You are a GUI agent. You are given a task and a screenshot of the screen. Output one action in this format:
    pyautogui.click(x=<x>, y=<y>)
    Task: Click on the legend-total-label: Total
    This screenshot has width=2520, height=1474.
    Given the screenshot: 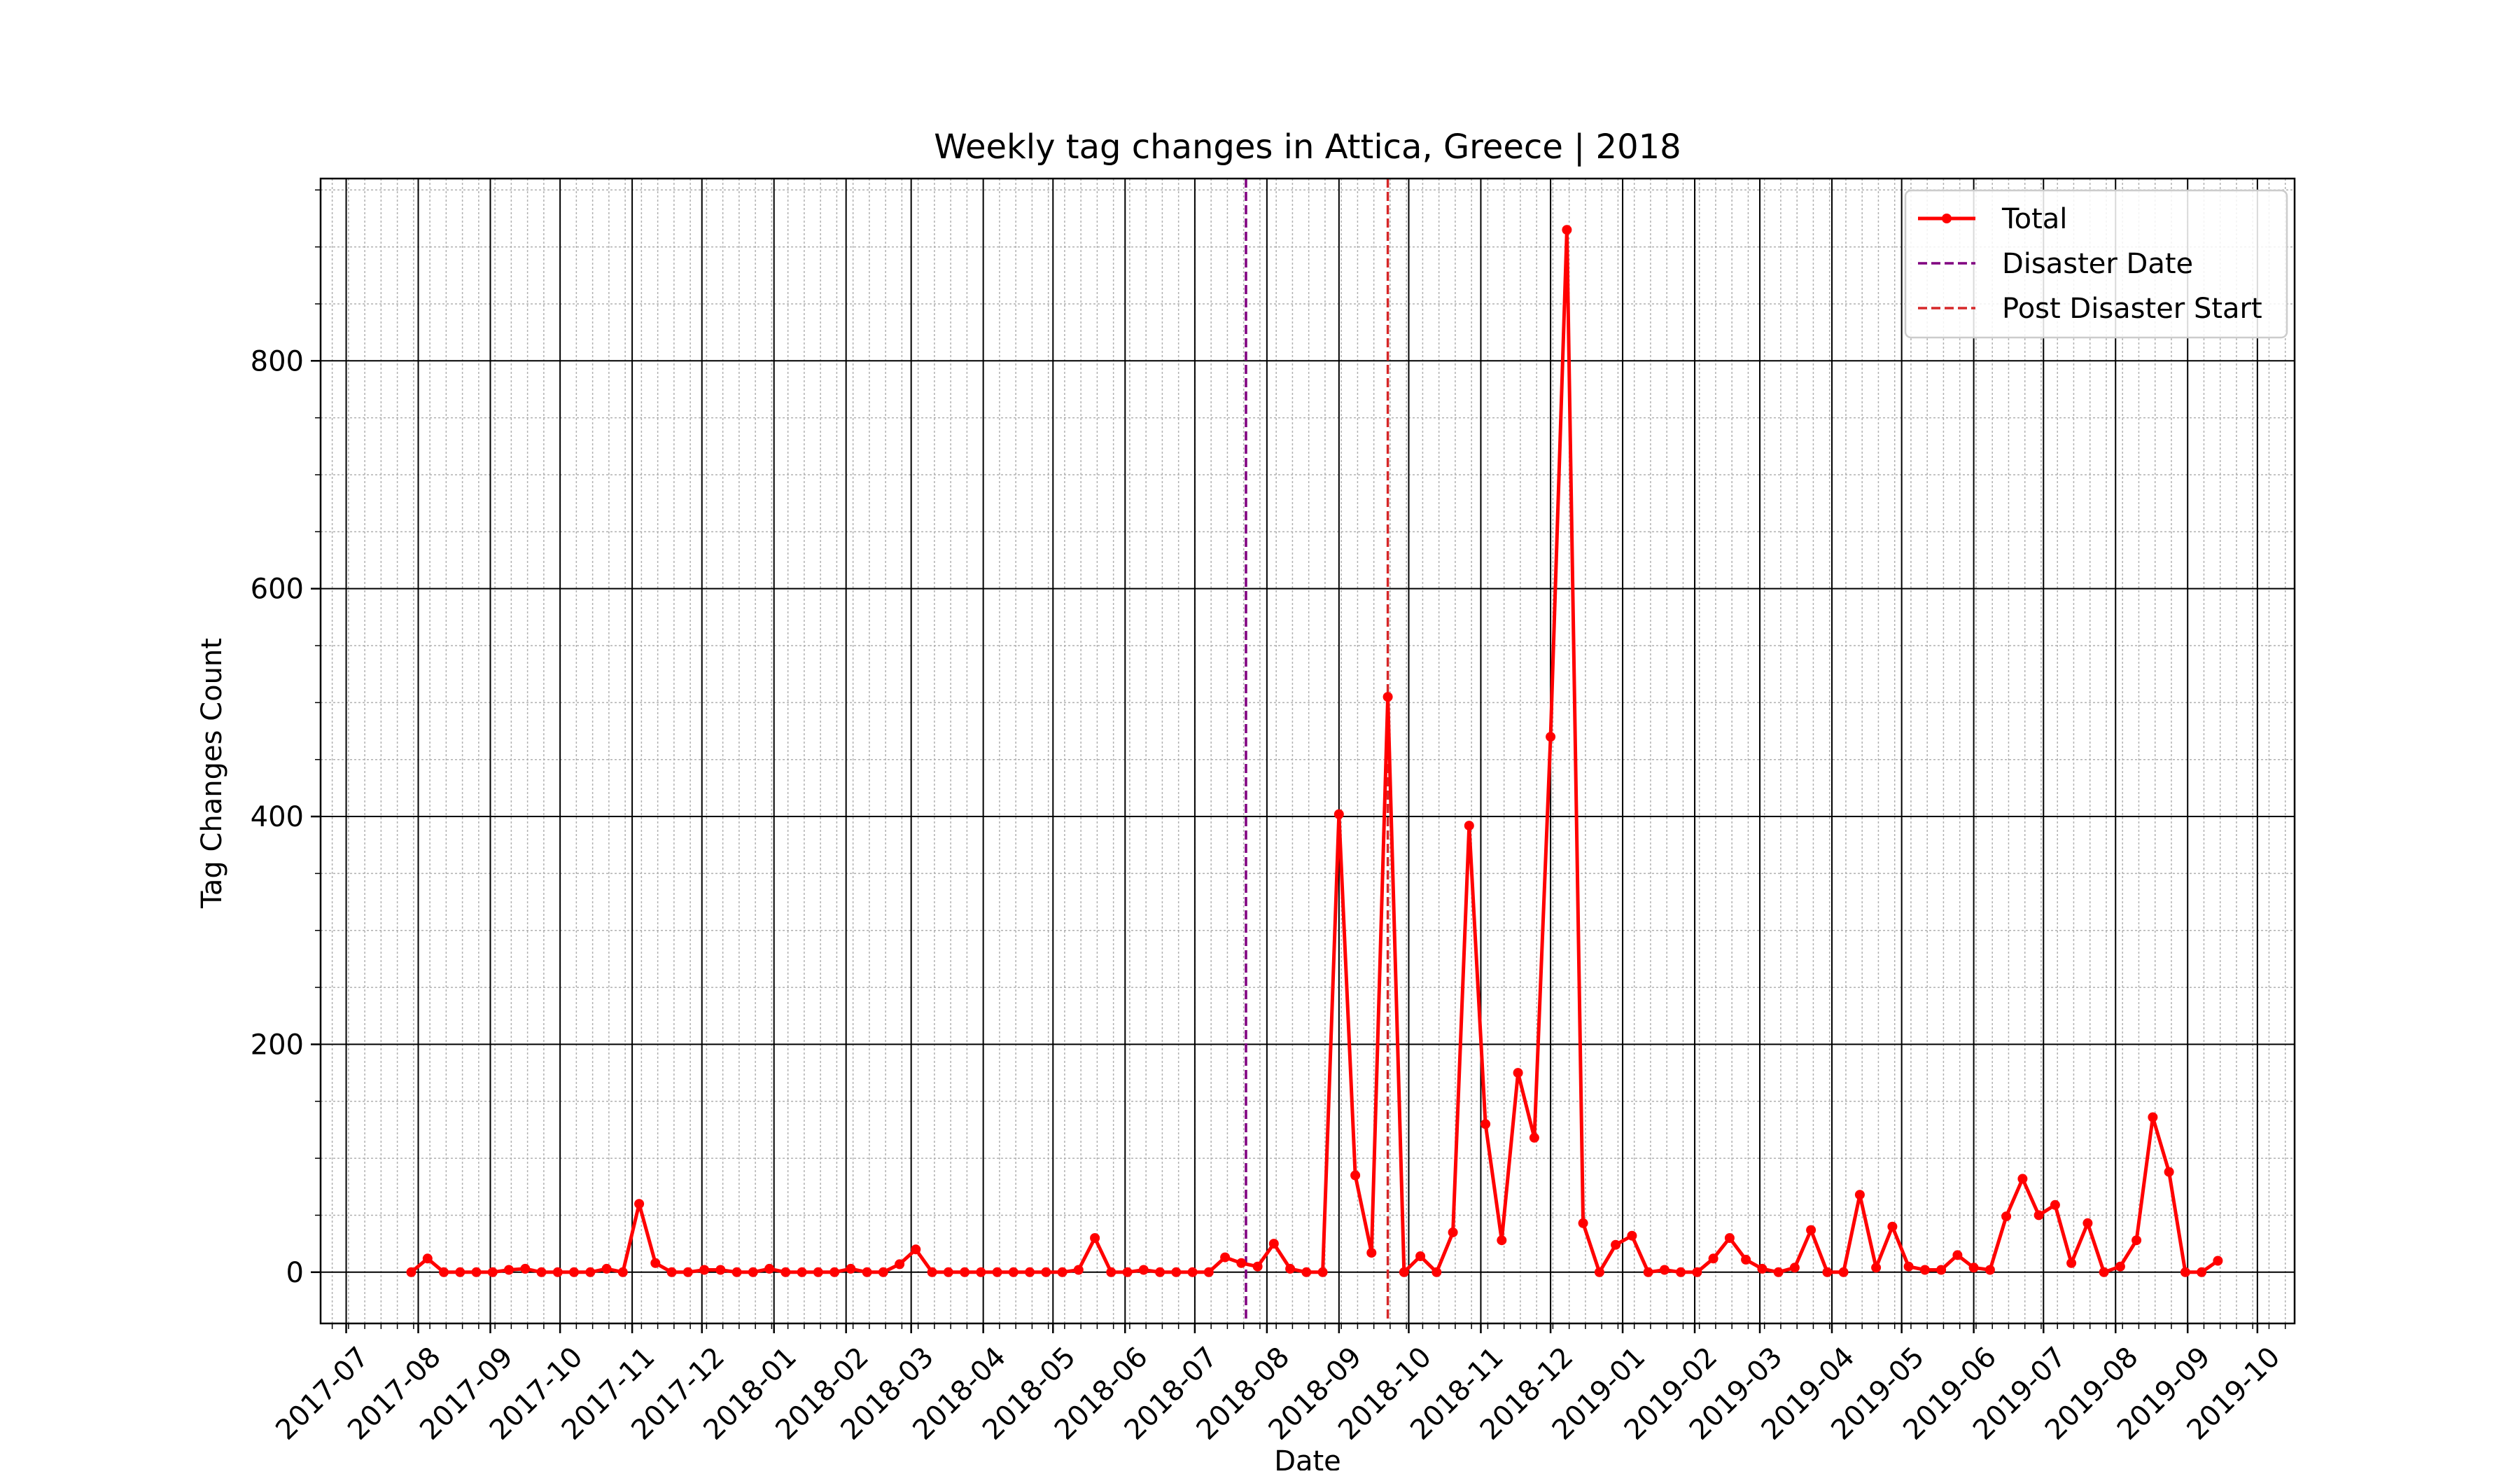 What is the action you would take?
    pyautogui.click(x=2034, y=219)
    